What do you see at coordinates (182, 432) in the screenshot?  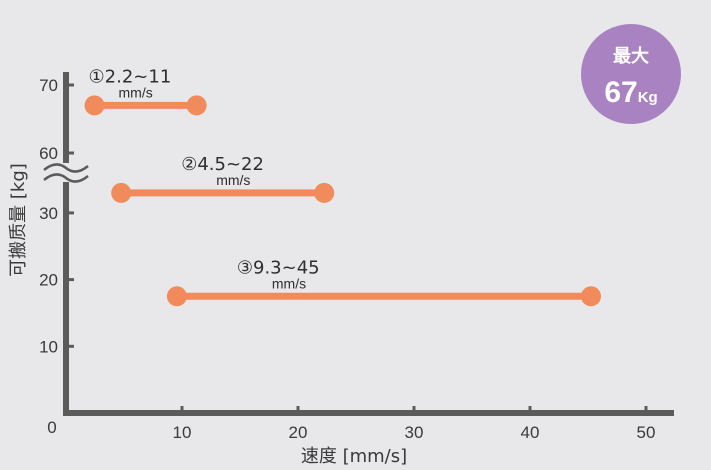 I see `x-tick-label: 10` at bounding box center [182, 432].